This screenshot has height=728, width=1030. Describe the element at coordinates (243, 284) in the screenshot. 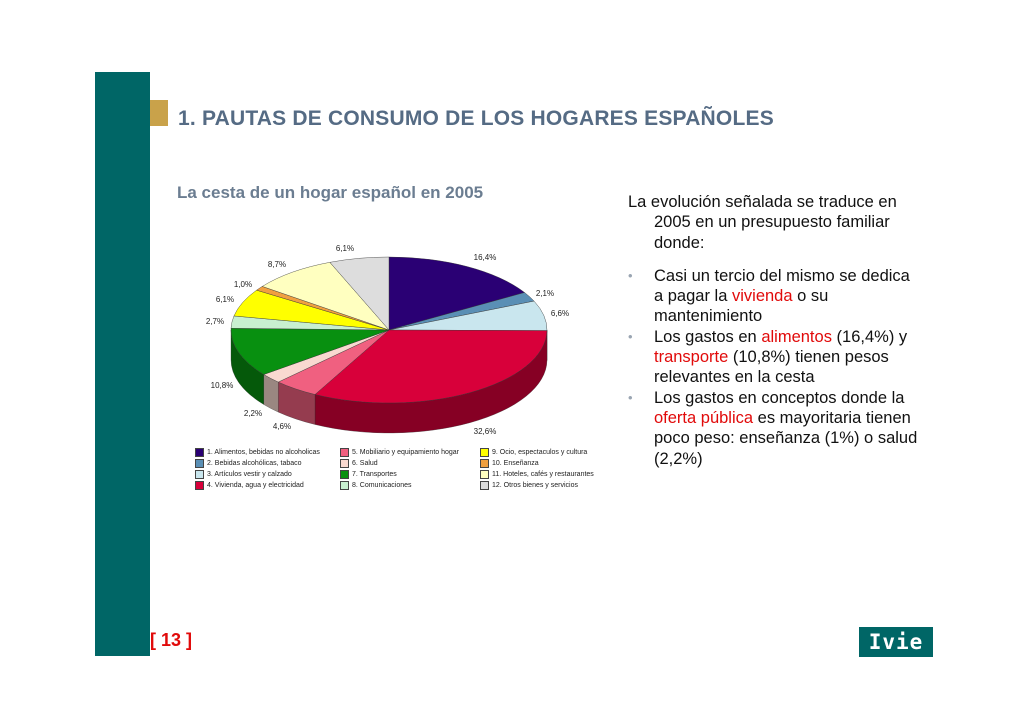

I see `slice-data-label: 1,0%` at that location.